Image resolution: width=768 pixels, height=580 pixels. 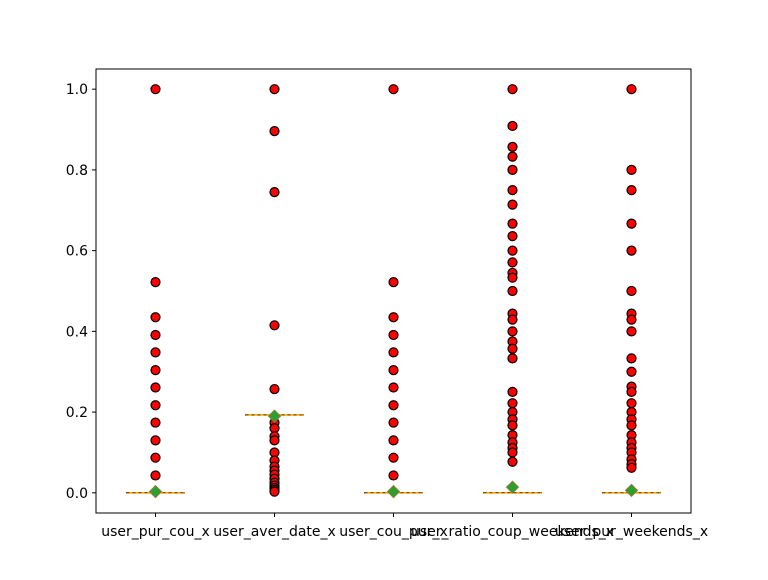 I want to click on y-tick-label: 1.0, so click(x=77, y=90).